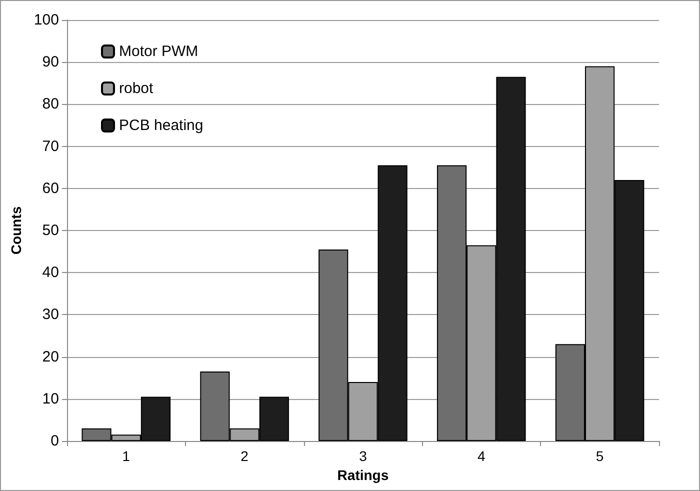 Image resolution: width=700 pixels, height=491 pixels. I want to click on y-tick-label: 10, so click(50, 399).